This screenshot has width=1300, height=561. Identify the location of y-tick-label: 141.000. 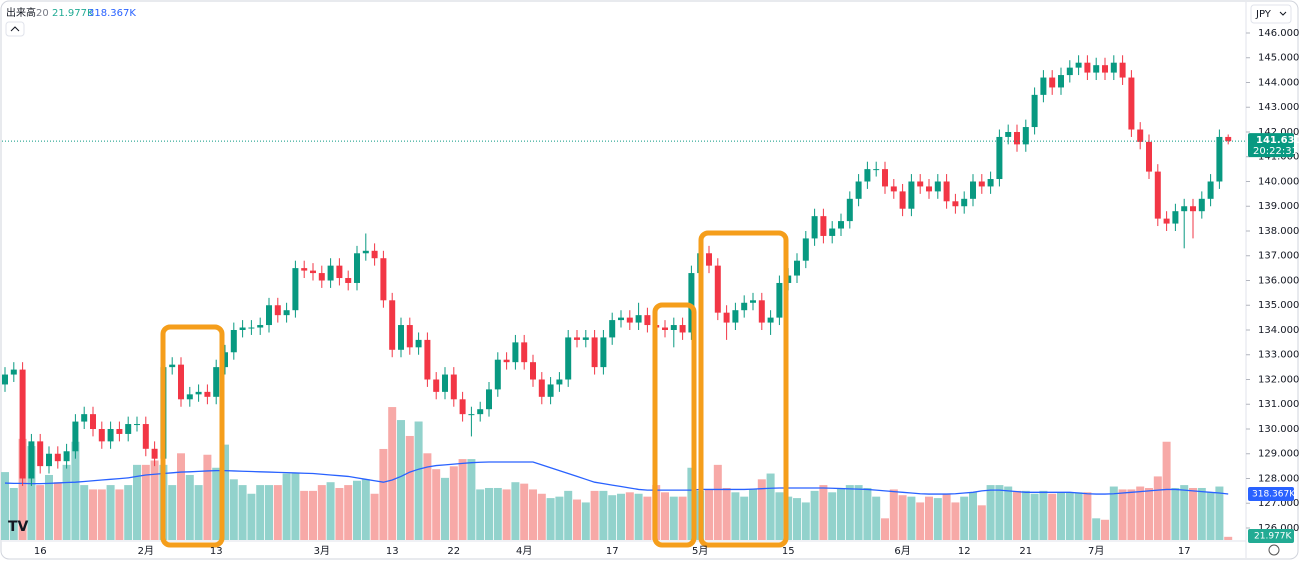
(1278, 157).